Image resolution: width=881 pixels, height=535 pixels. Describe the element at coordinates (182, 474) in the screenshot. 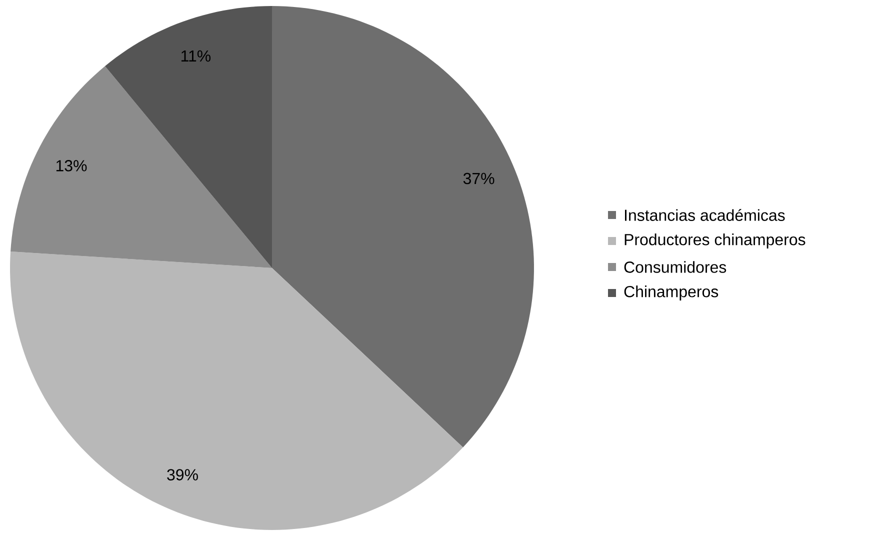

I see `data-label: 39%` at that location.